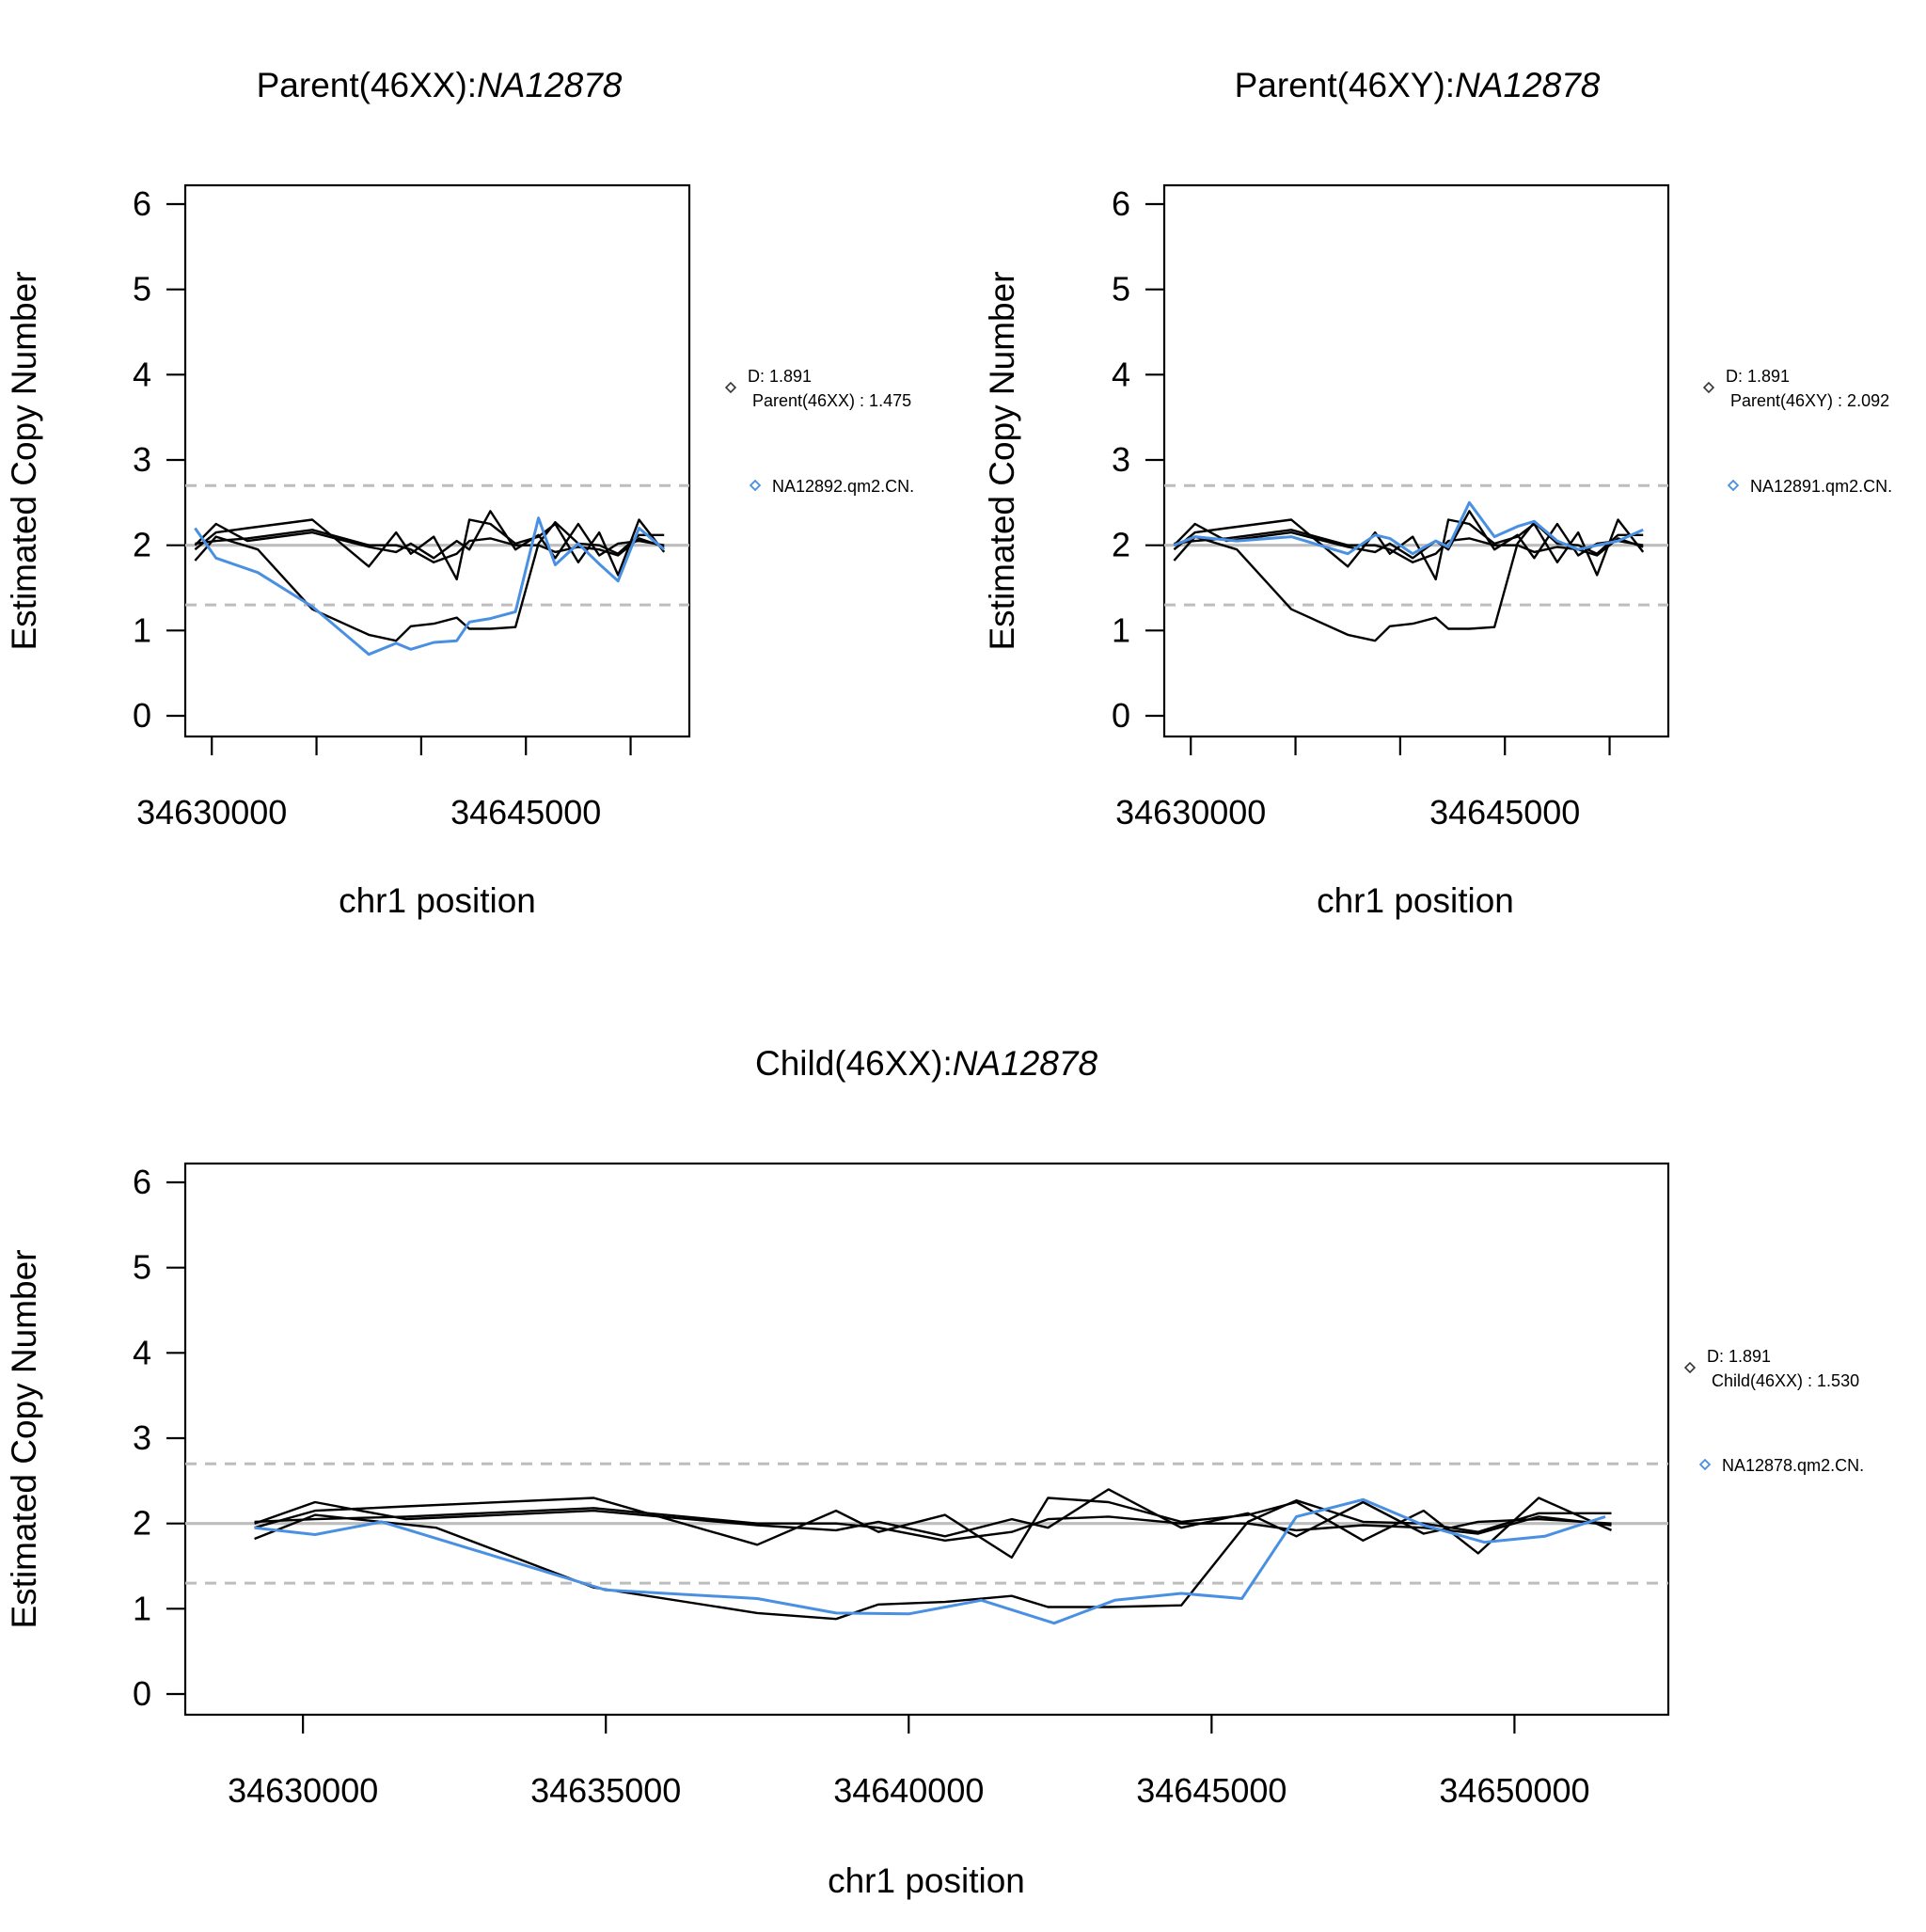  Describe the element at coordinates (440, 85) in the screenshot. I see `panel-title: Parent(46XX):NA12878` at that location.